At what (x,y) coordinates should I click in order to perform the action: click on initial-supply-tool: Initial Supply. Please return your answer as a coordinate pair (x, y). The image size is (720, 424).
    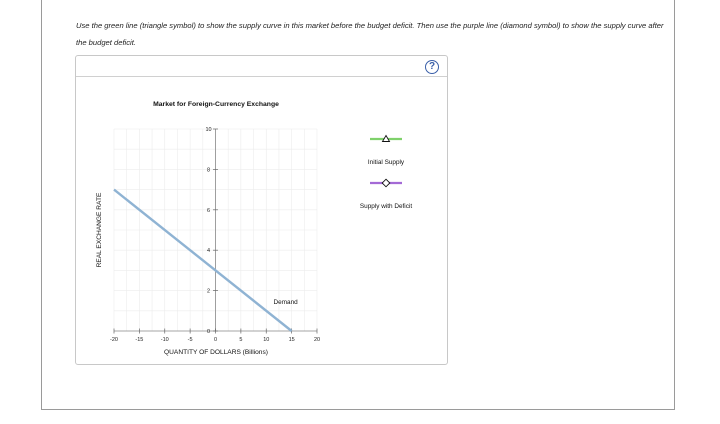
    Looking at the image, I should click on (386, 150).